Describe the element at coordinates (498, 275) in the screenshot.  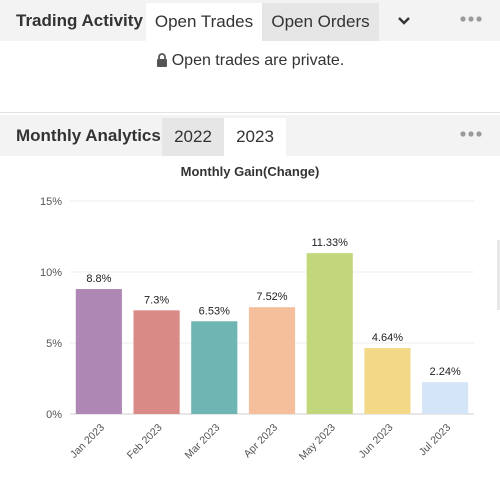
I see `scrollbar` at that location.